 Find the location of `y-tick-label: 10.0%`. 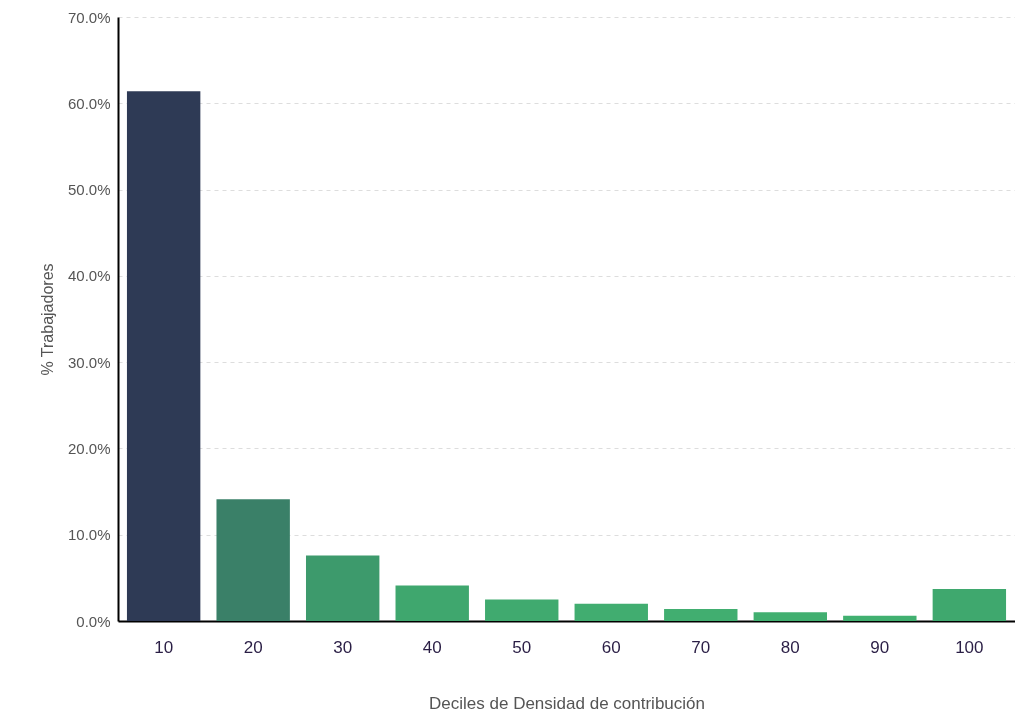

y-tick-label: 10.0% is located at coordinates (89, 535).